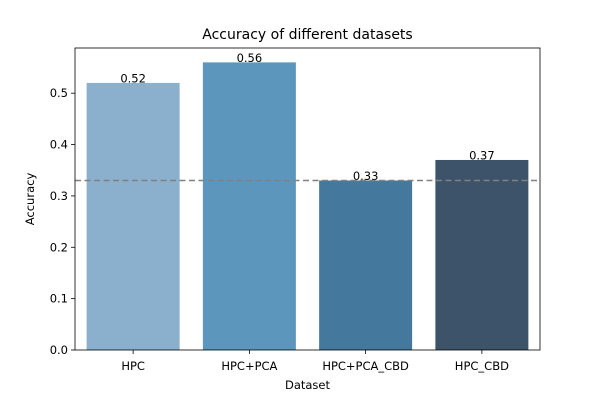  What do you see at coordinates (365, 366) in the screenshot?
I see `x-tick-label-hpc-pca-cbd: HPC+PCA_CBD` at bounding box center [365, 366].